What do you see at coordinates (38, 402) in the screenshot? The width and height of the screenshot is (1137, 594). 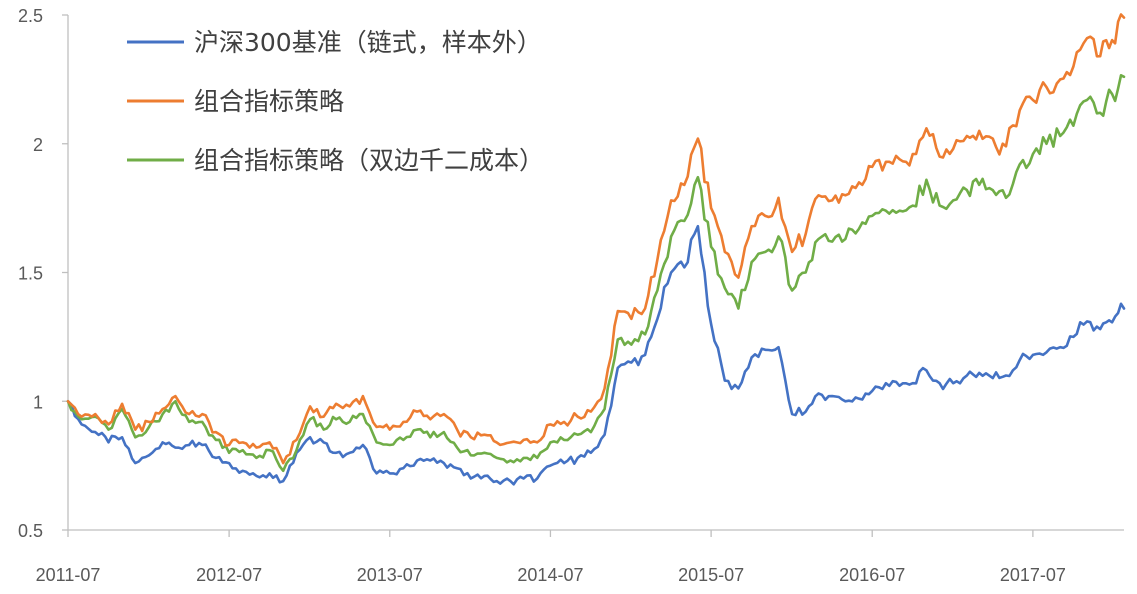 I see `y-tick-label: 1` at bounding box center [38, 402].